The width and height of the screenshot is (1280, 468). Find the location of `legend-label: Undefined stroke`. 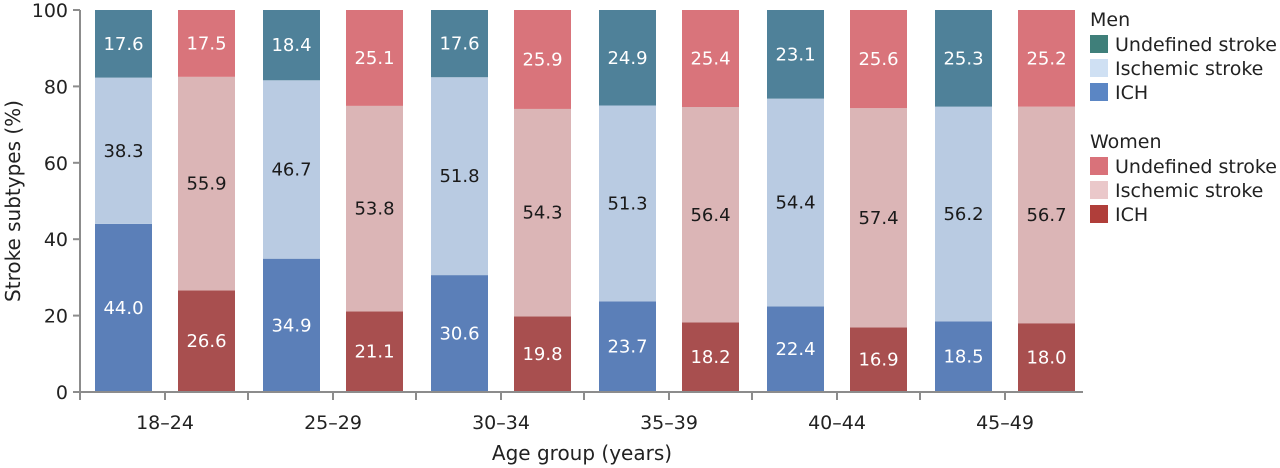

legend-label: Undefined stroke is located at coordinates (1196, 45).